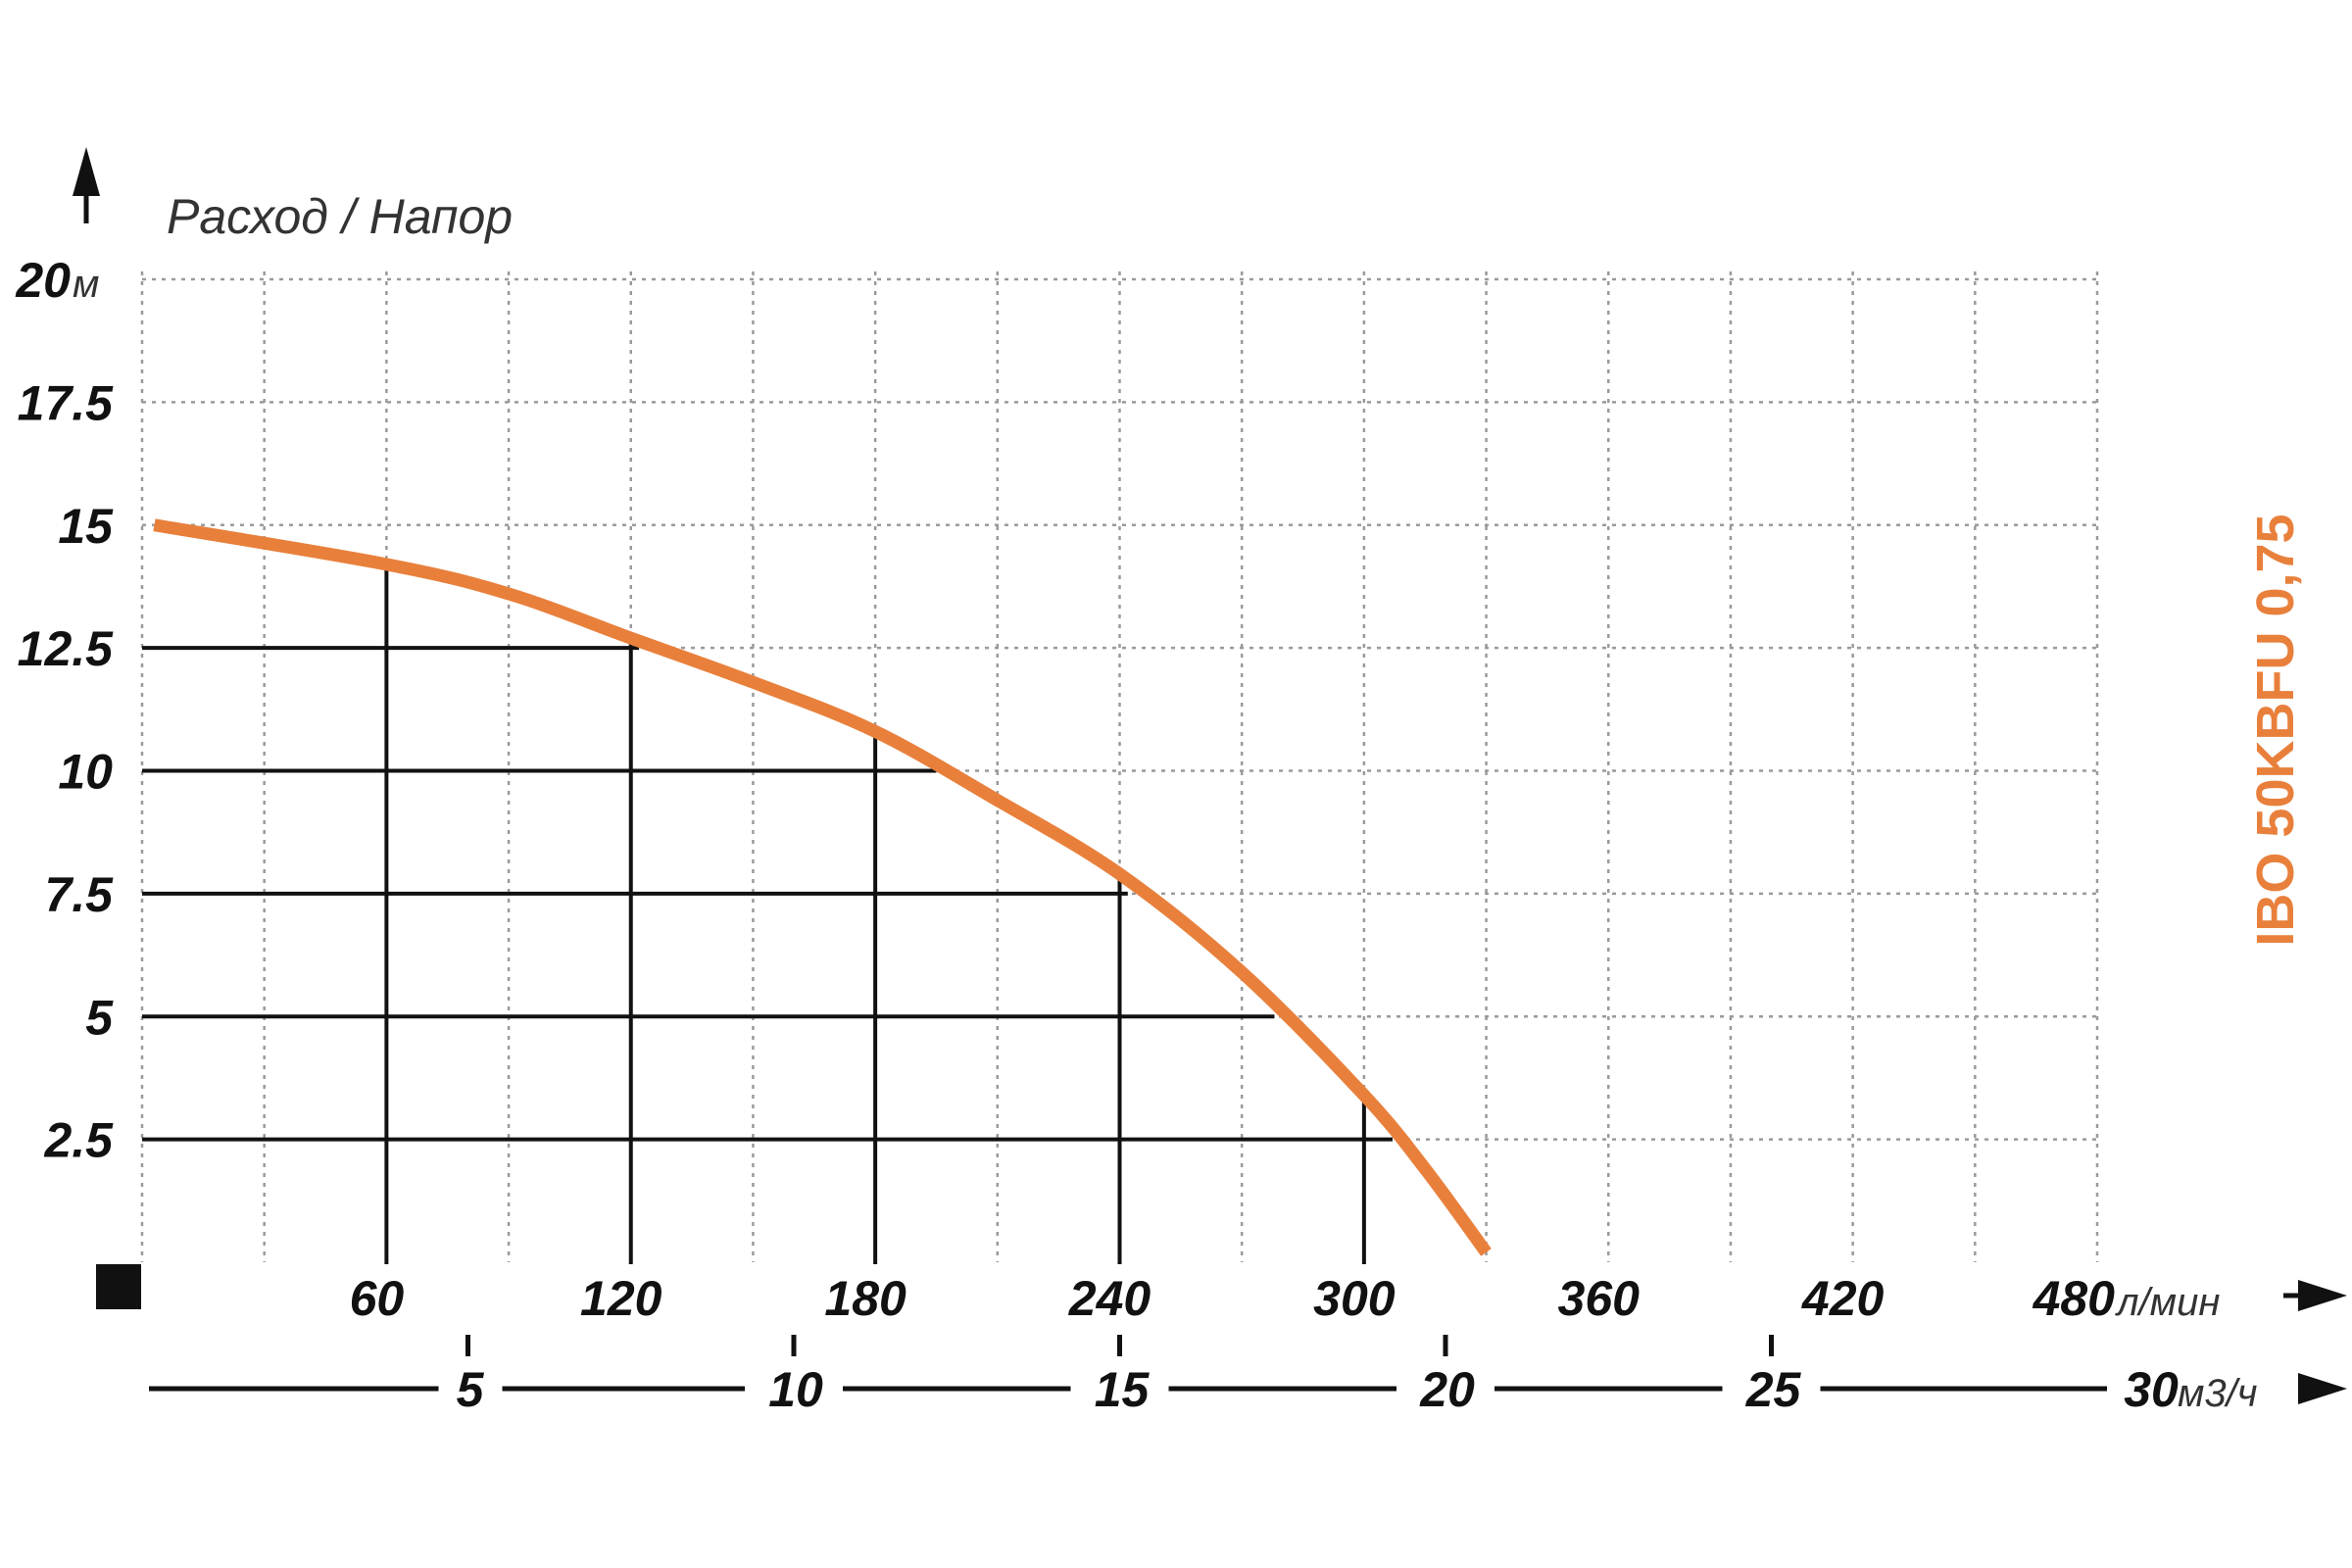 The image size is (2352, 1568). What do you see at coordinates (2322, 1388) in the screenshot?
I see `secondary-axis-arrow-head-icon` at bounding box center [2322, 1388].